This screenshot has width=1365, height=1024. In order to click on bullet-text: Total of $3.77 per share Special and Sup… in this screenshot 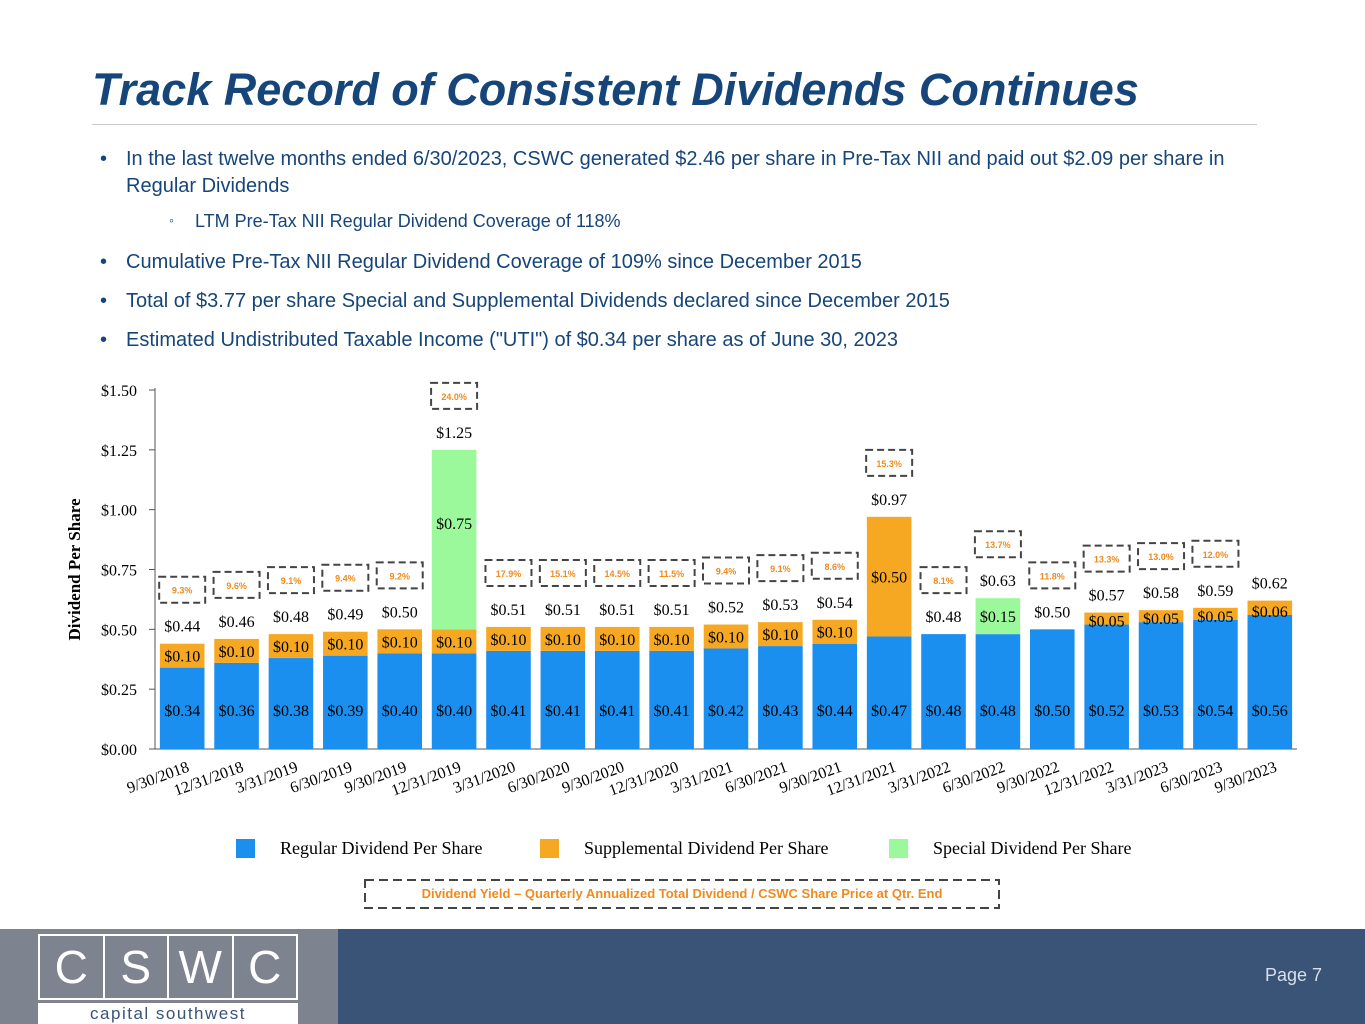, I will do `click(538, 301)`.